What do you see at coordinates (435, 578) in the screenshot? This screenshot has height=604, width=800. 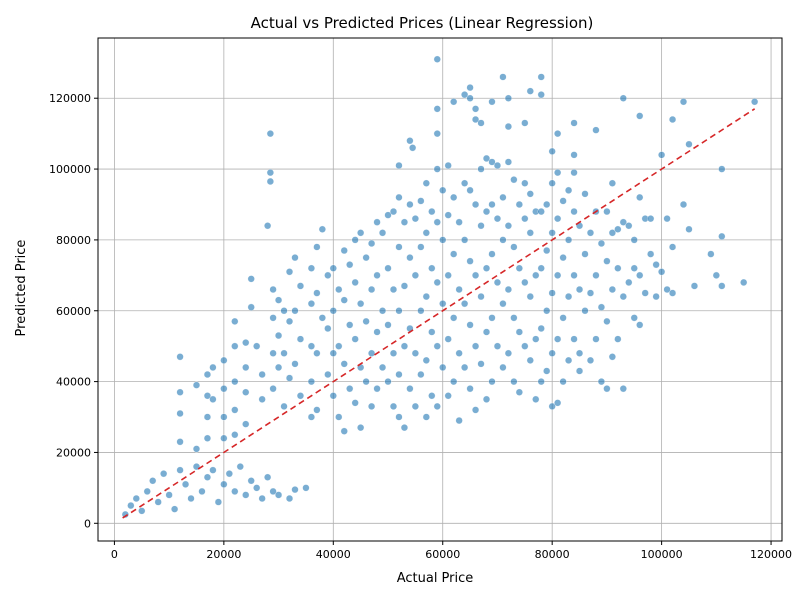 I see `x-axis-label: Actual Price` at bounding box center [435, 578].